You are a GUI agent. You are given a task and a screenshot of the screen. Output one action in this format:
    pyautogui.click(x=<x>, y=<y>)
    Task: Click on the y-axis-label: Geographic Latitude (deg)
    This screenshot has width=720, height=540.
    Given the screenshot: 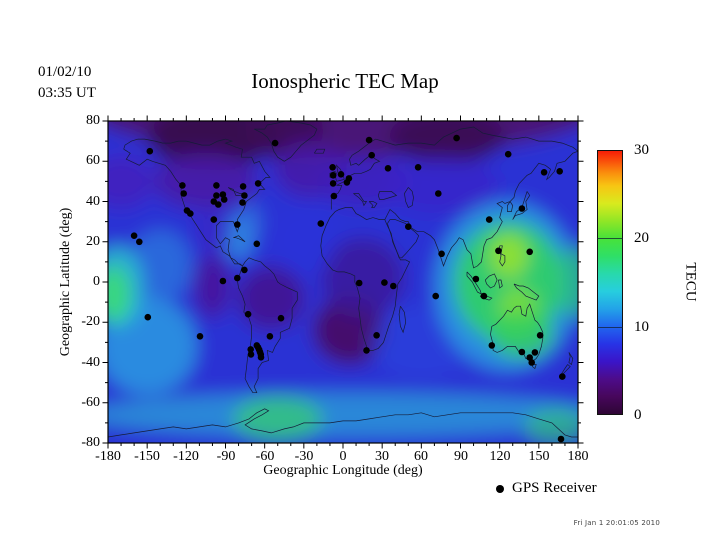 What is the action you would take?
    pyautogui.click(x=65, y=282)
    